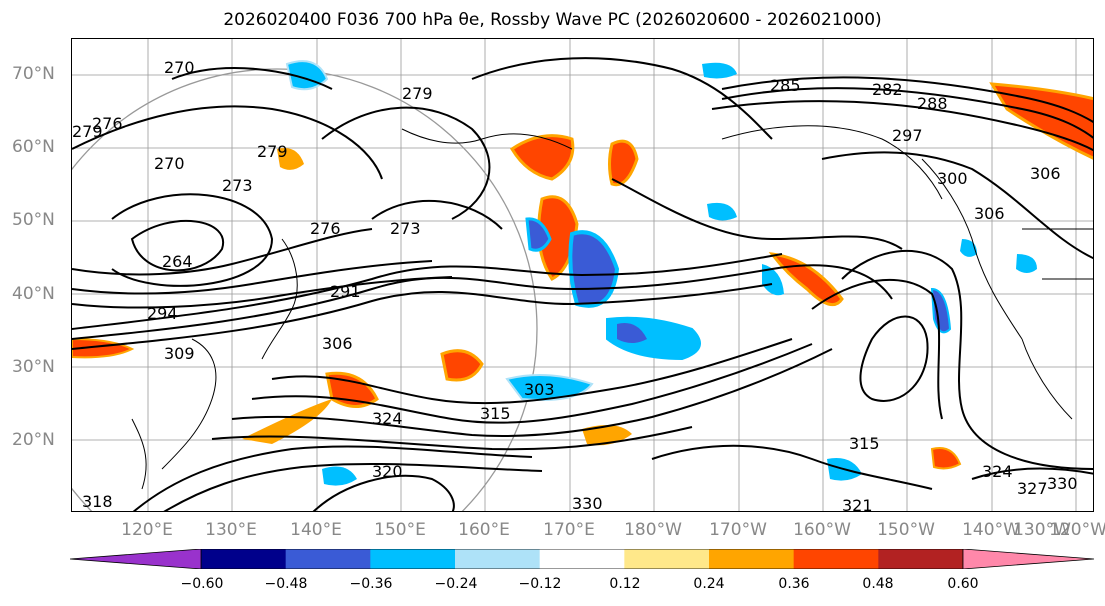  I want to click on contour-label: 264, so click(177, 261).